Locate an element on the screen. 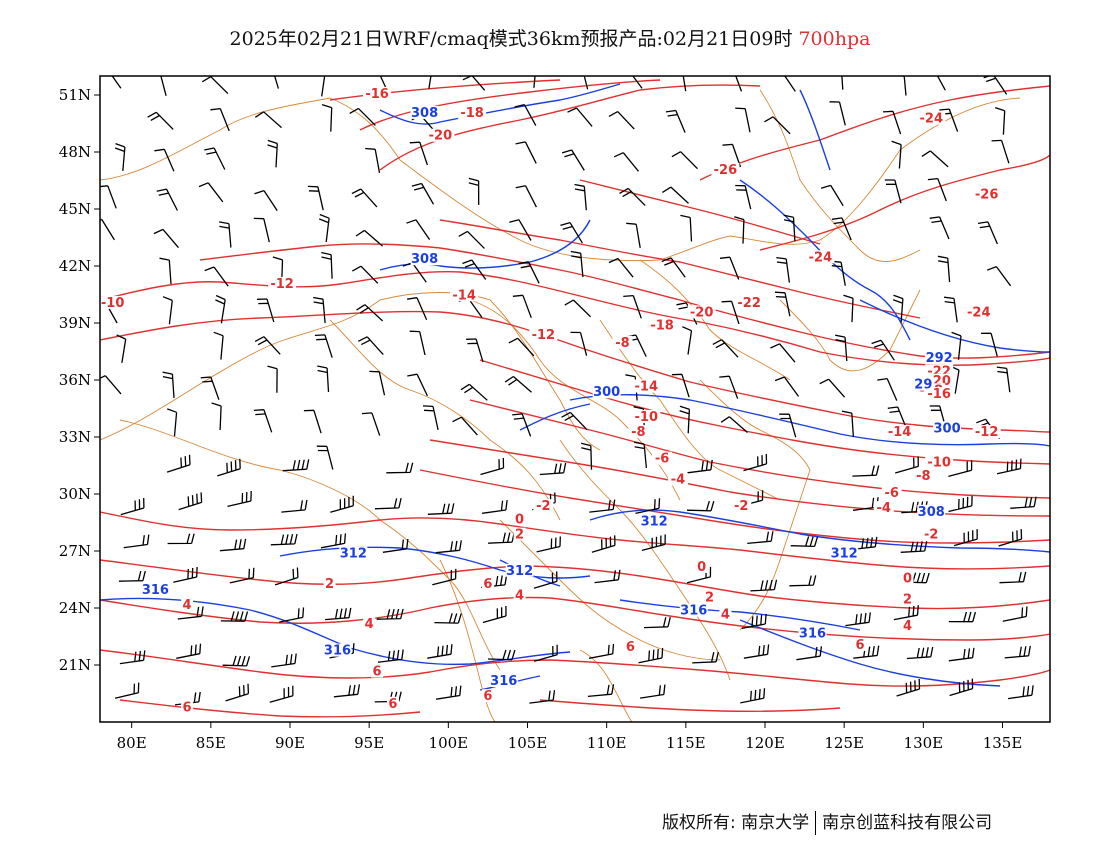  y-tick-label: 51N is located at coordinates (75, 95).